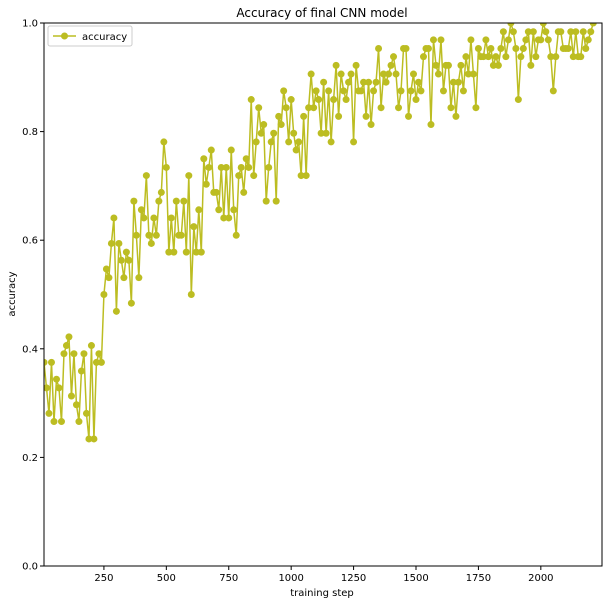 The height and width of the screenshot is (604, 612). I want to click on y-tick-label: 0.4, so click(30, 349).